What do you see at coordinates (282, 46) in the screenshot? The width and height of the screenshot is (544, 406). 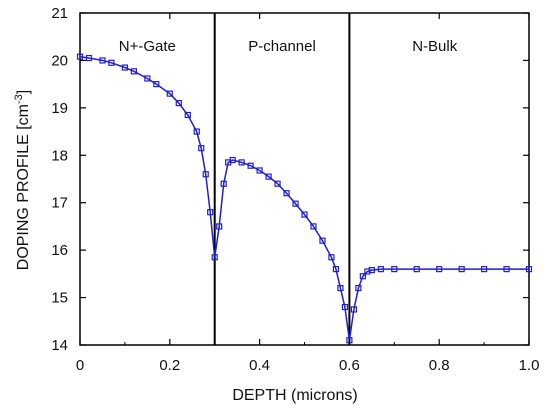 I see `region-label: P-channel` at bounding box center [282, 46].